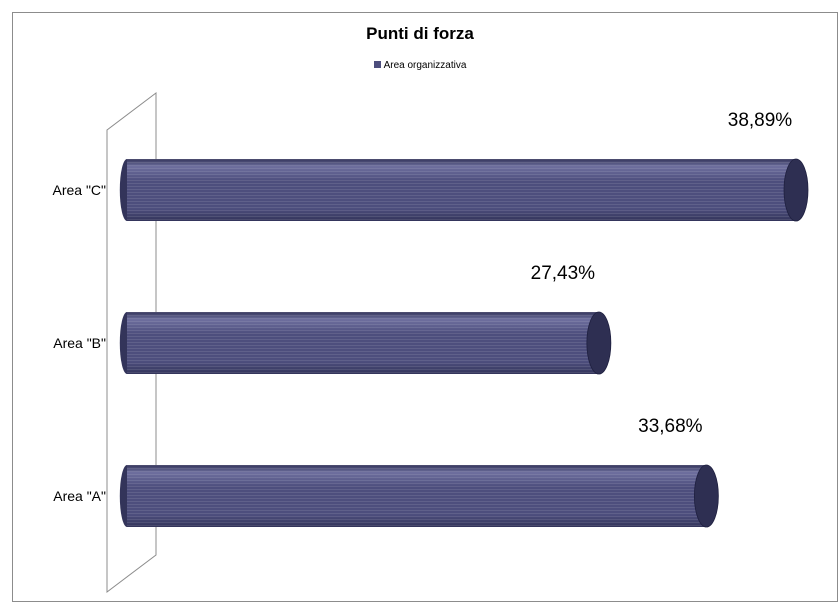 The height and width of the screenshot is (602, 840). What do you see at coordinates (563, 273) in the screenshot?
I see `data-label: 27,43%` at bounding box center [563, 273].